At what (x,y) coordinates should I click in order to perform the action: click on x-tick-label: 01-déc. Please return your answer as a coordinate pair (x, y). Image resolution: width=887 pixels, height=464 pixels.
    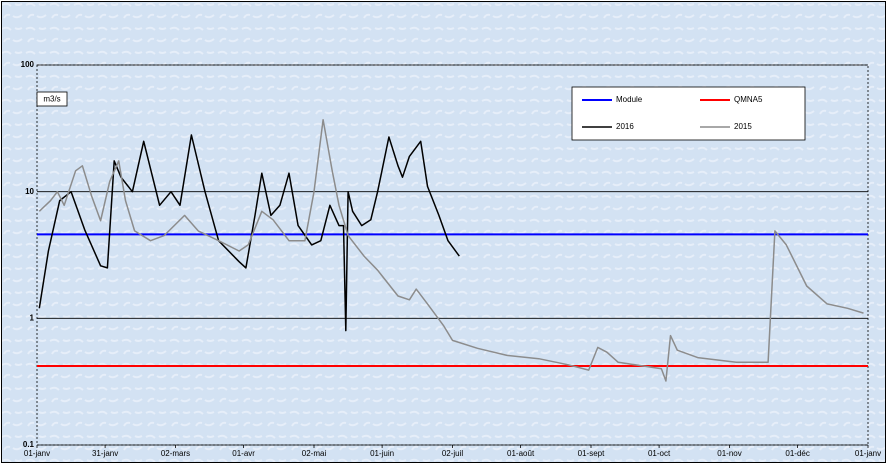
    Looking at the image, I should click on (797, 453).